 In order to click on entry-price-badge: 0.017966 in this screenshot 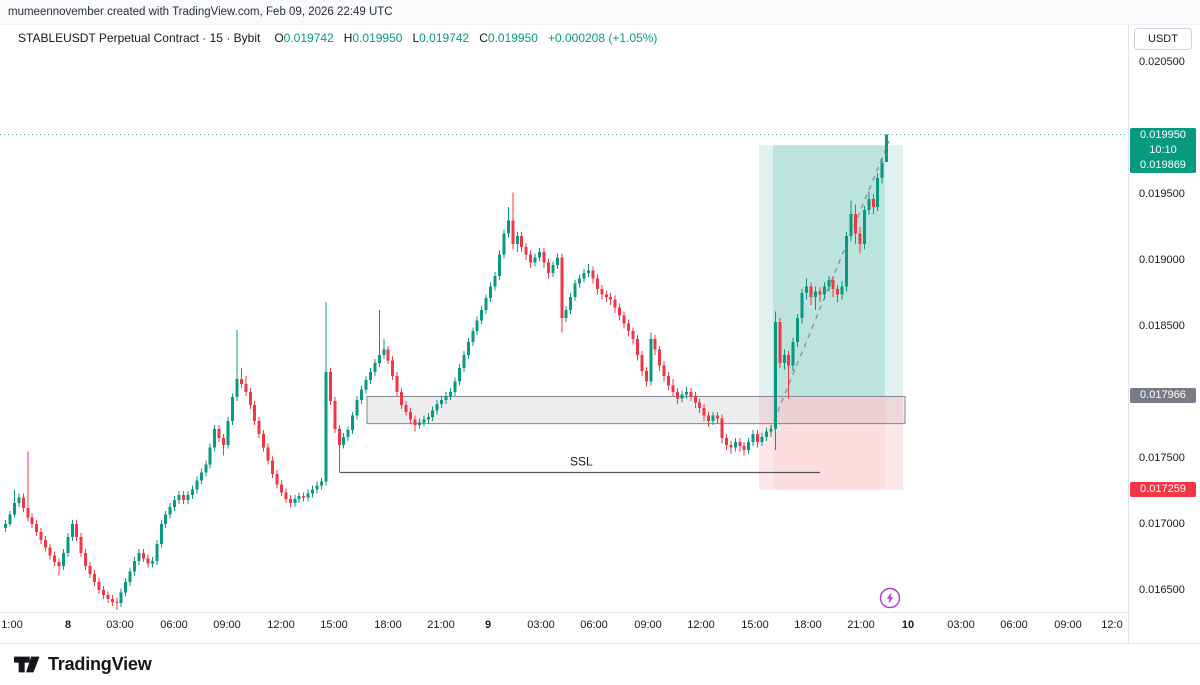, I will do `click(1163, 396)`.